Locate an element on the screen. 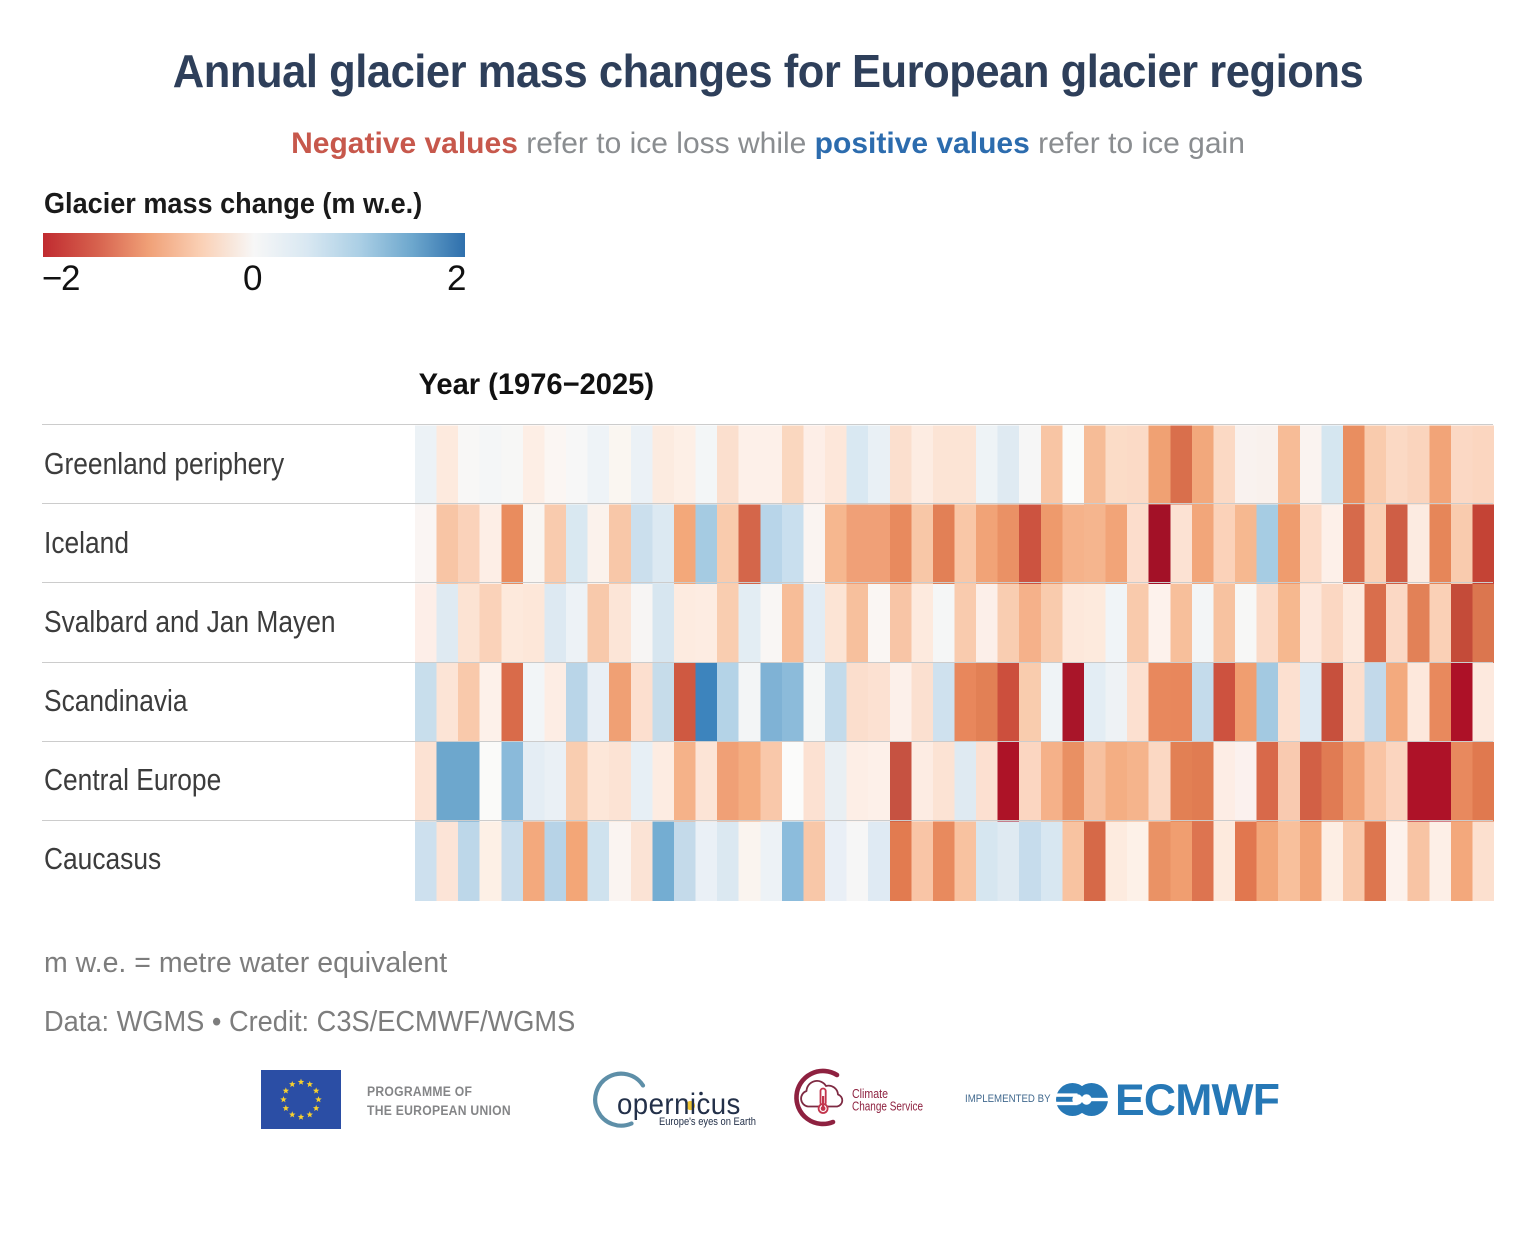 The image size is (1536, 1252). svg-text: Change Service is located at coordinates (887, 1106).